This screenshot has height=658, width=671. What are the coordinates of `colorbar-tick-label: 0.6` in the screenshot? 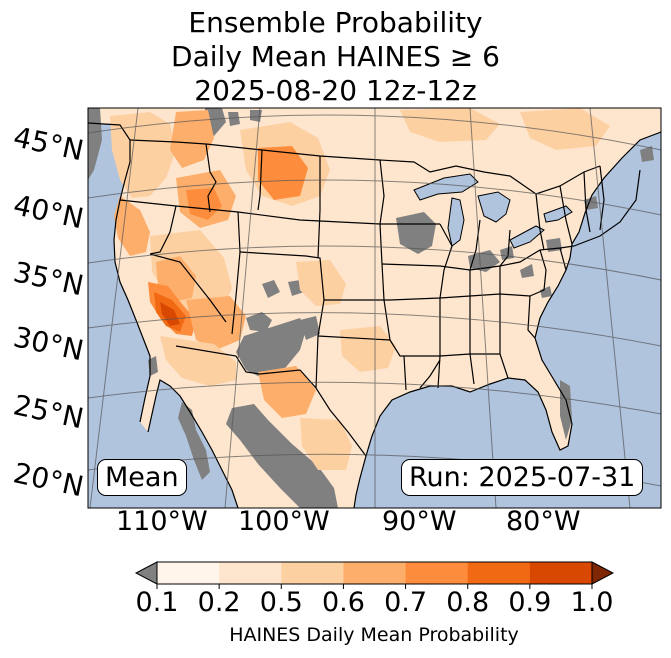 It's located at (343, 602).